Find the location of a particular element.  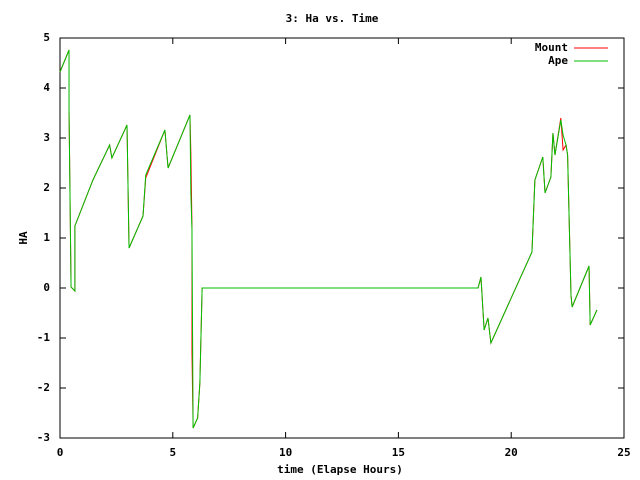

y-tick-label: 2 is located at coordinates (46, 187).